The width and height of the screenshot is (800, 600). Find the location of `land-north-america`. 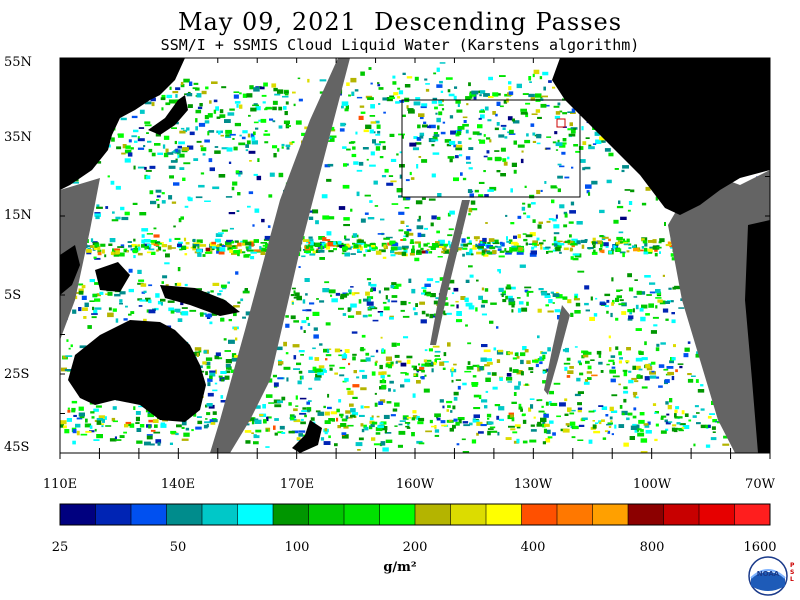

land-north-america is located at coordinates (661, 136).